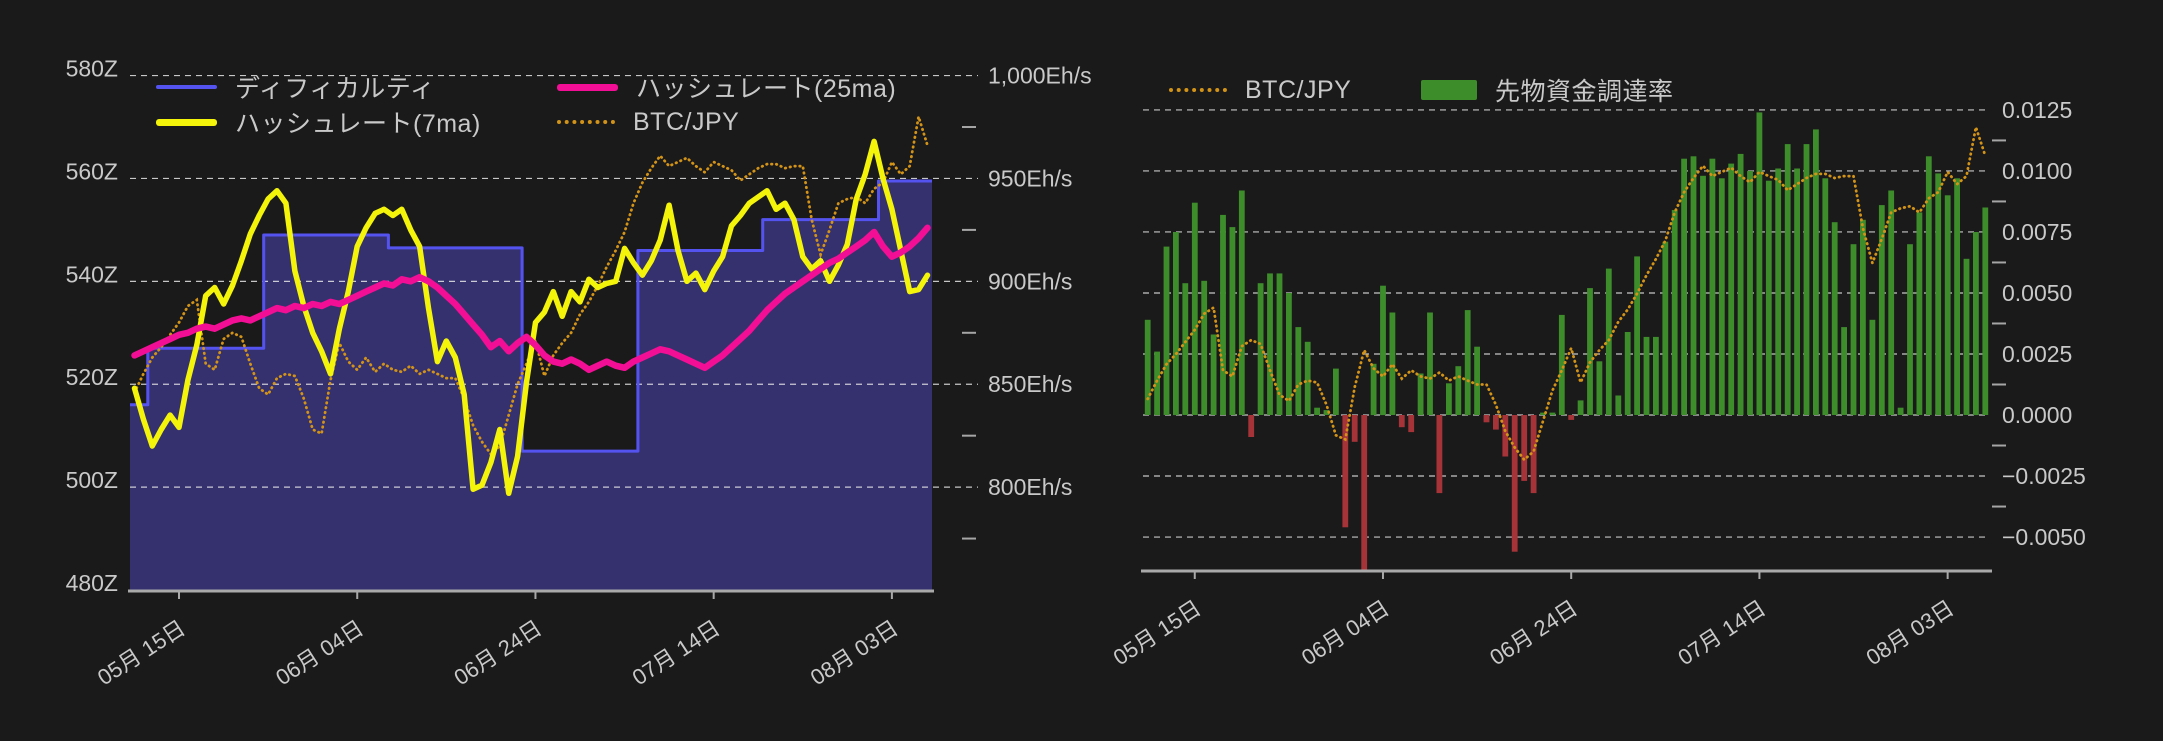 The width and height of the screenshot is (2163, 741). Describe the element at coordinates (2037, 415) in the screenshot. I see `funding-axis-label: 0.0000` at that location.